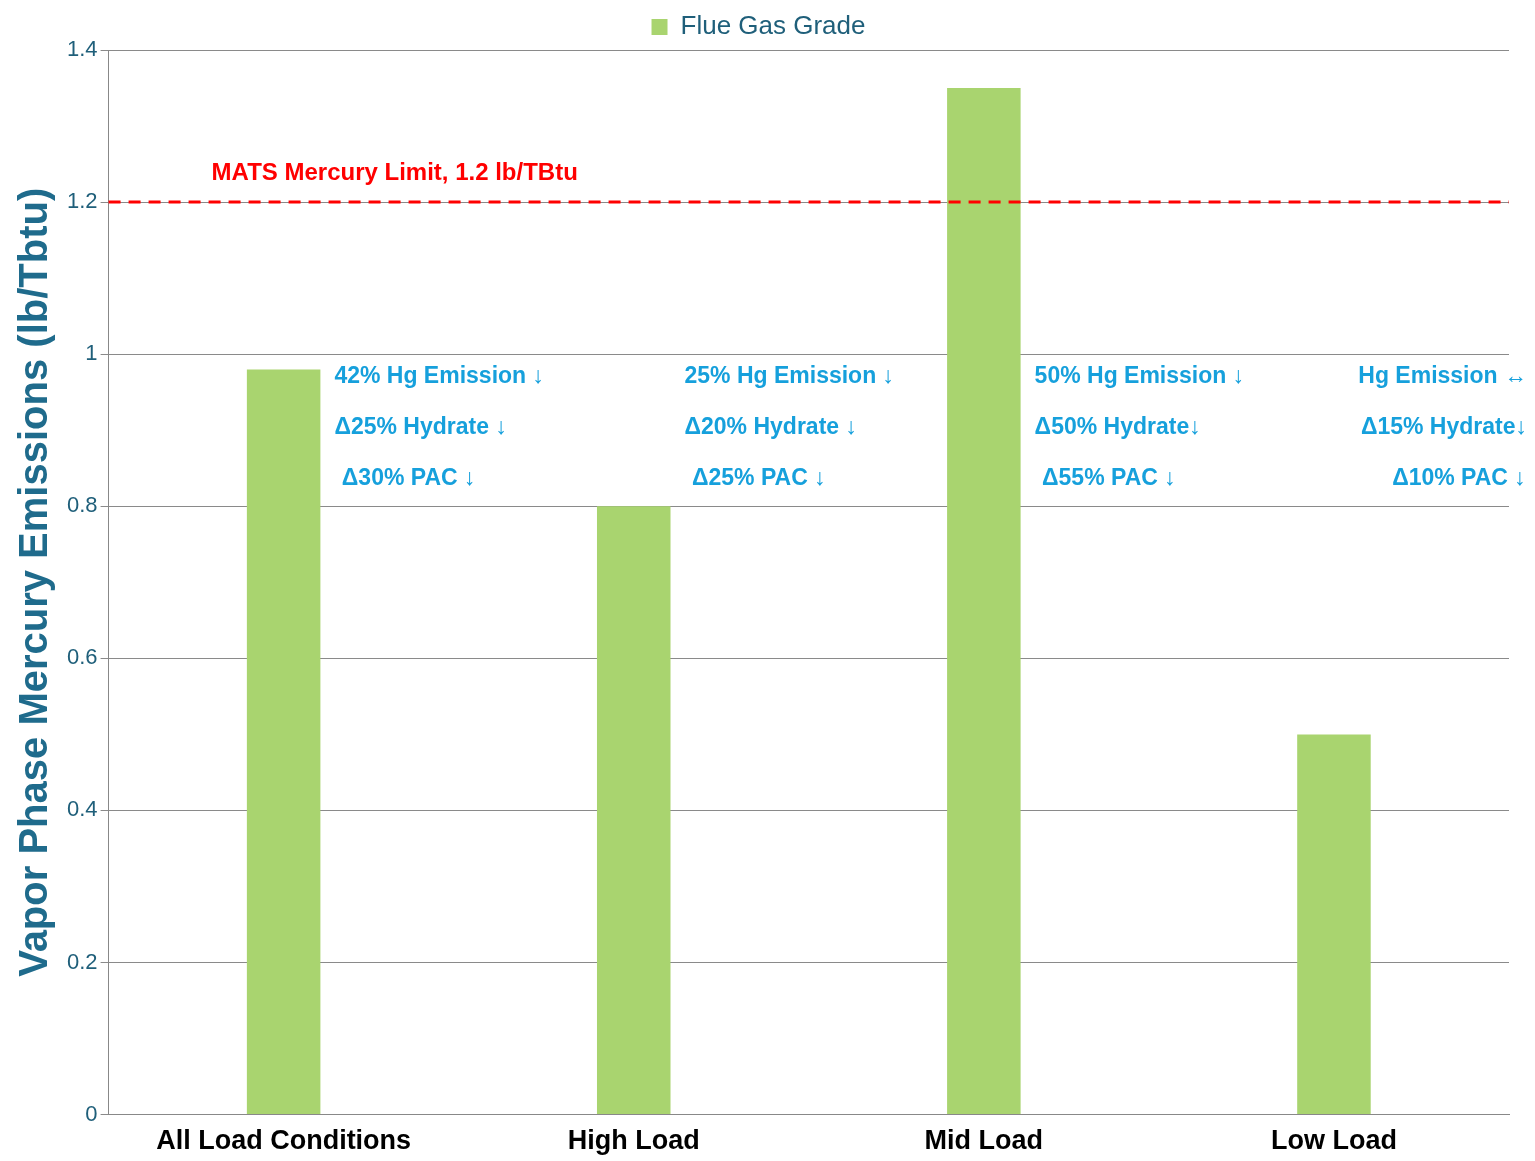  I want to click on annotation: Δ30% PAC ↓, so click(408, 477).